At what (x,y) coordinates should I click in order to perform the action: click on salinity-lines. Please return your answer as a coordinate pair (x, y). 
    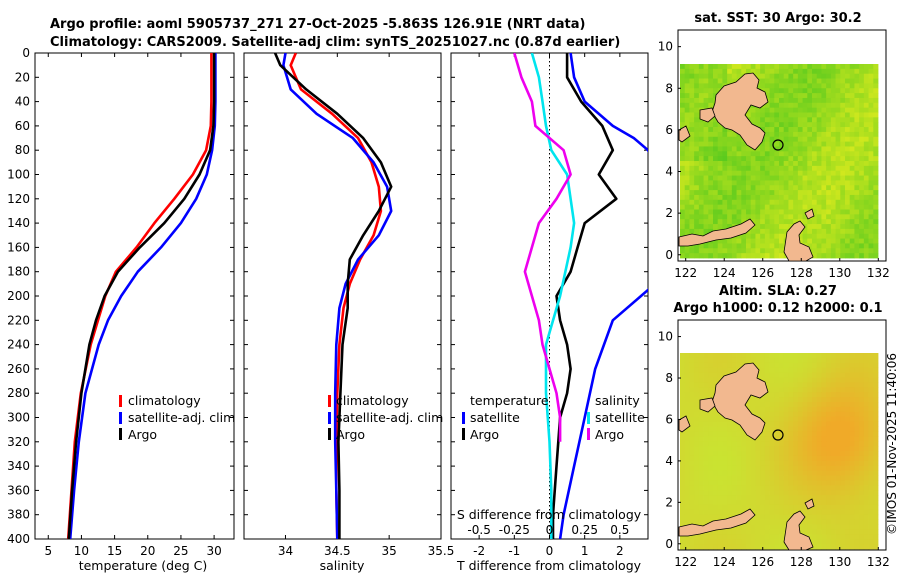
    Looking at the image, I should click on (333, 296).